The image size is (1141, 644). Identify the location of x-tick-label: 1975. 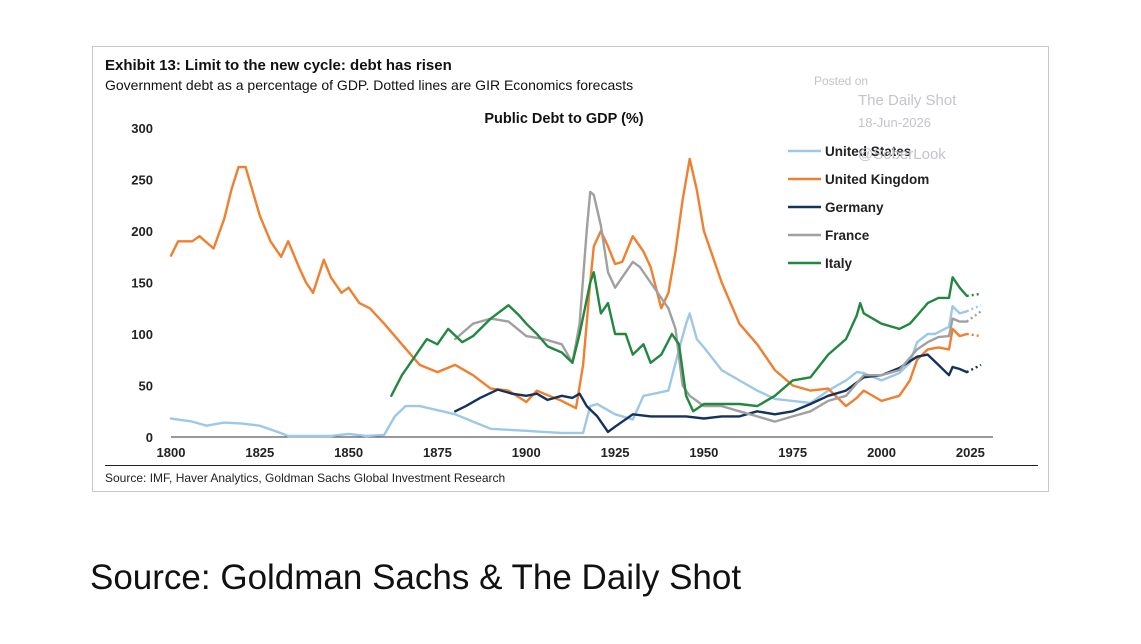
(792, 452).